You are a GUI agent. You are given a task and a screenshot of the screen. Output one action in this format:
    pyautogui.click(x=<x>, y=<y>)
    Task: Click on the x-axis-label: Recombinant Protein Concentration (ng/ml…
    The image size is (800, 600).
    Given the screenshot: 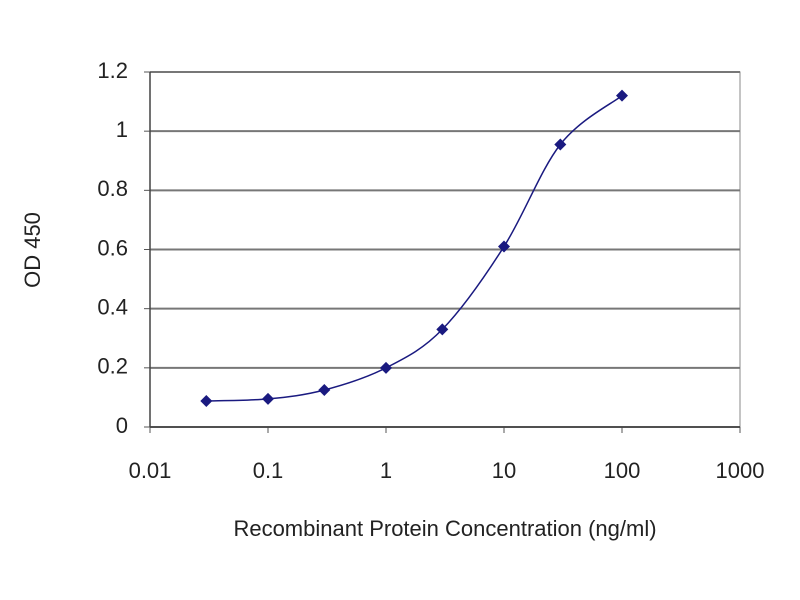 What is the action you would take?
    pyautogui.click(x=444, y=528)
    